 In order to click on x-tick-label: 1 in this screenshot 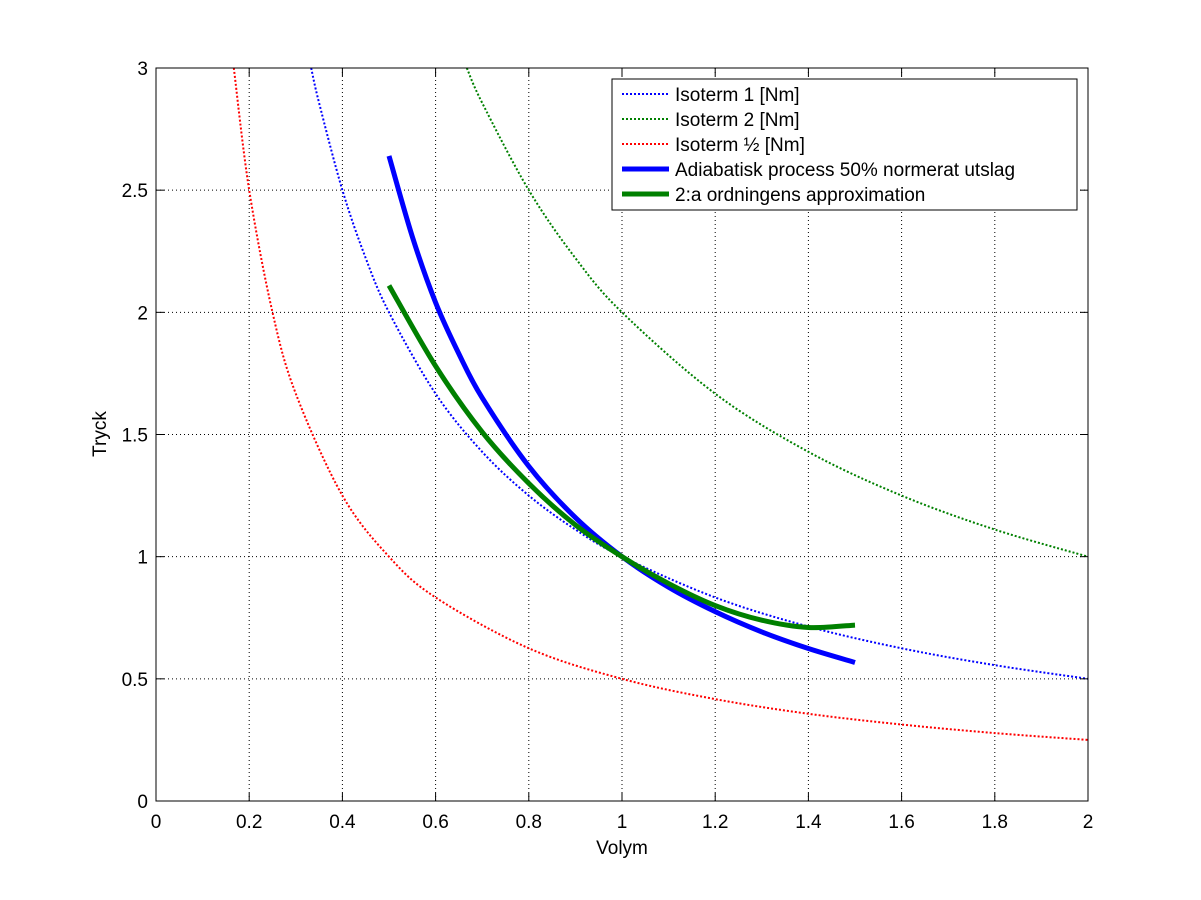, I will do `click(622, 822)`.